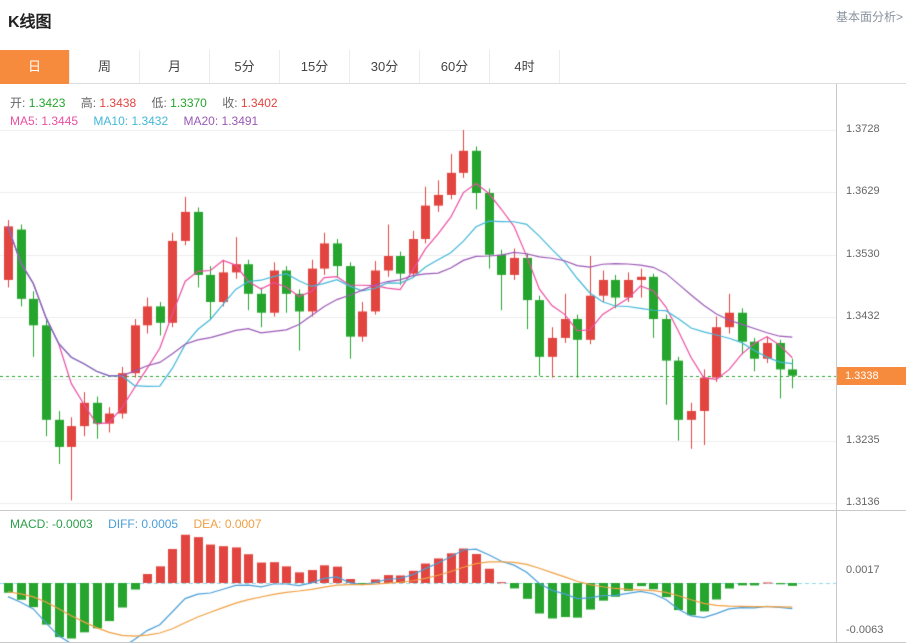 This screenshot has width=906, height=643. I want to click on legend-diff: DIFF: 0.0005, so click(143, 524).